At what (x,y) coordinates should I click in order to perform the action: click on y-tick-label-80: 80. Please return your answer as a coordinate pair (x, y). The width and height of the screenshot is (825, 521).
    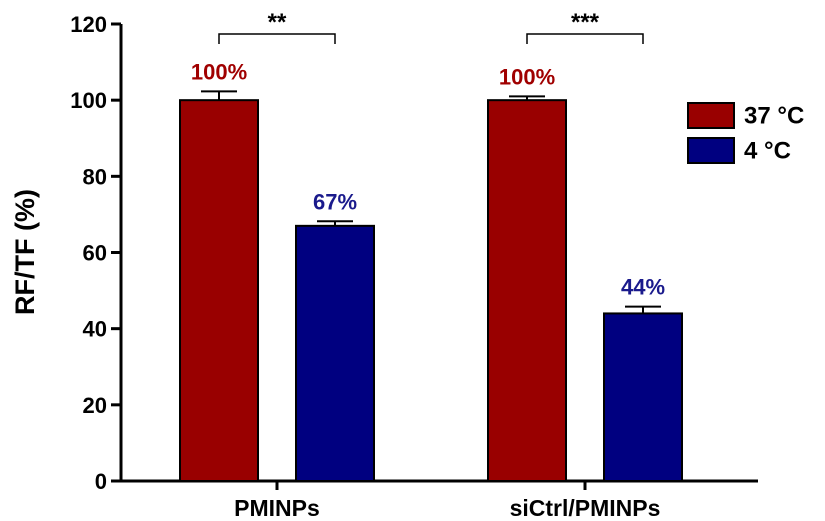
    Looking at the image, I should click on (95, 176).